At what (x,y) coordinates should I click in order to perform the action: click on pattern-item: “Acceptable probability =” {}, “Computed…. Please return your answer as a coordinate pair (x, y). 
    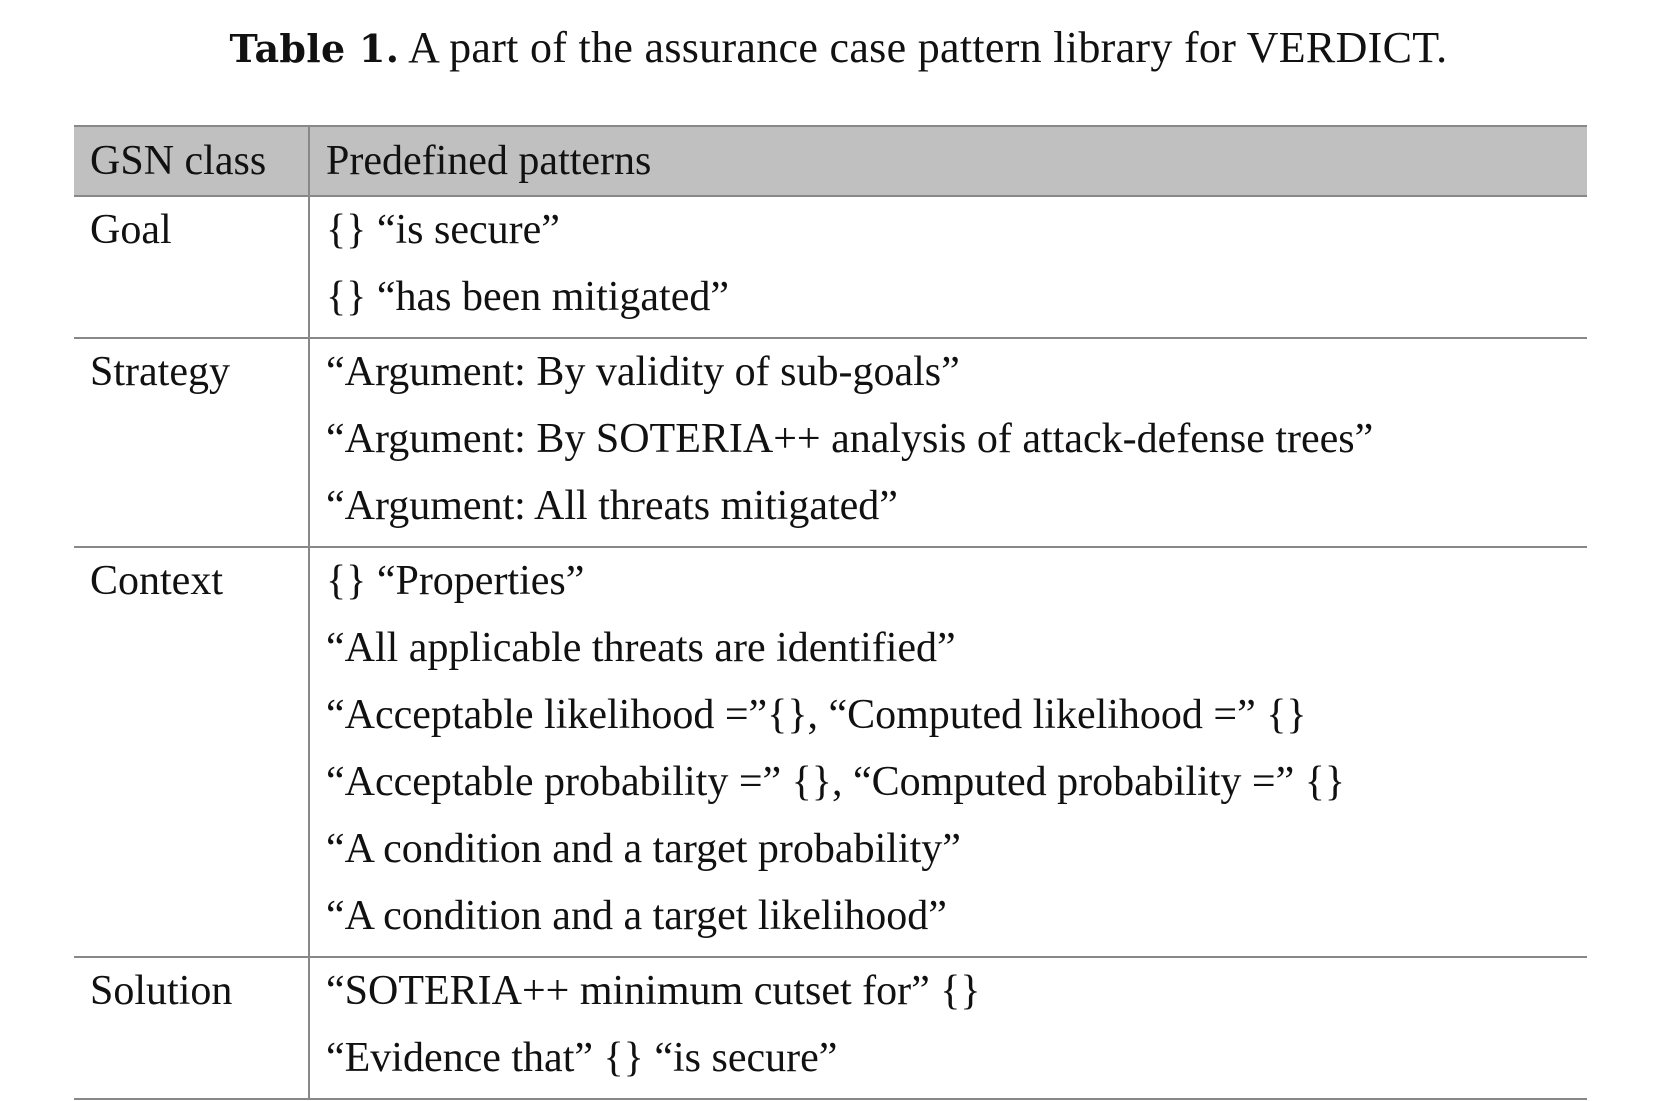
    Looking at the image, I should click on (836, 782).